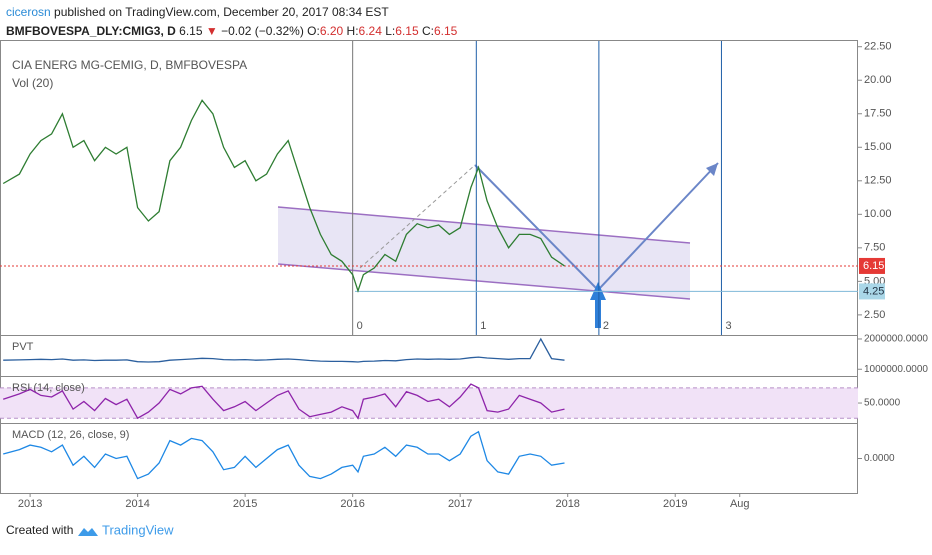 This screenshot has height=555, width=932. I want to click on arrow-head, so click(712, 169).